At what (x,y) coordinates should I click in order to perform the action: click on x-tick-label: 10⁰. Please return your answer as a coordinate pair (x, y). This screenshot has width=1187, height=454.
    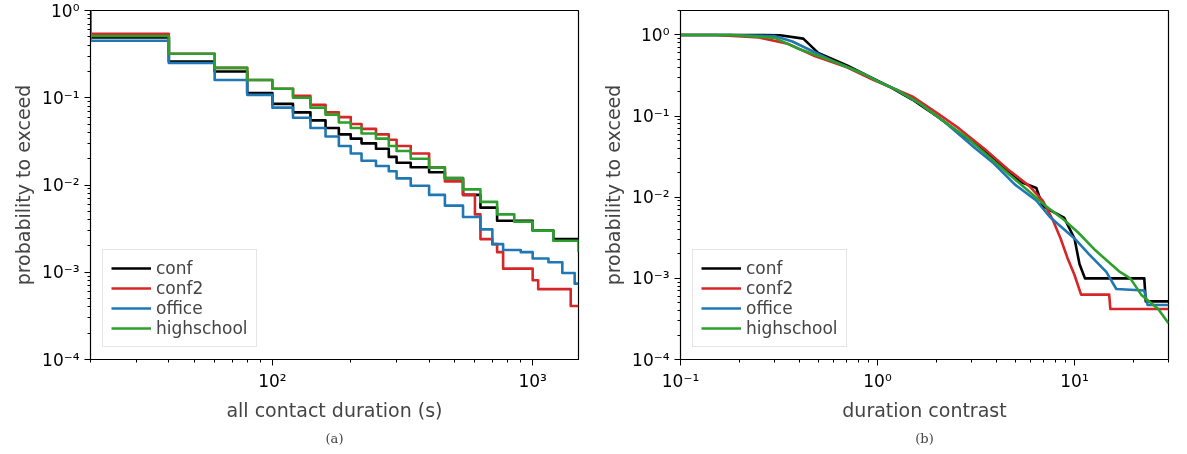
    Looking at the image, I should click on (877, 380).